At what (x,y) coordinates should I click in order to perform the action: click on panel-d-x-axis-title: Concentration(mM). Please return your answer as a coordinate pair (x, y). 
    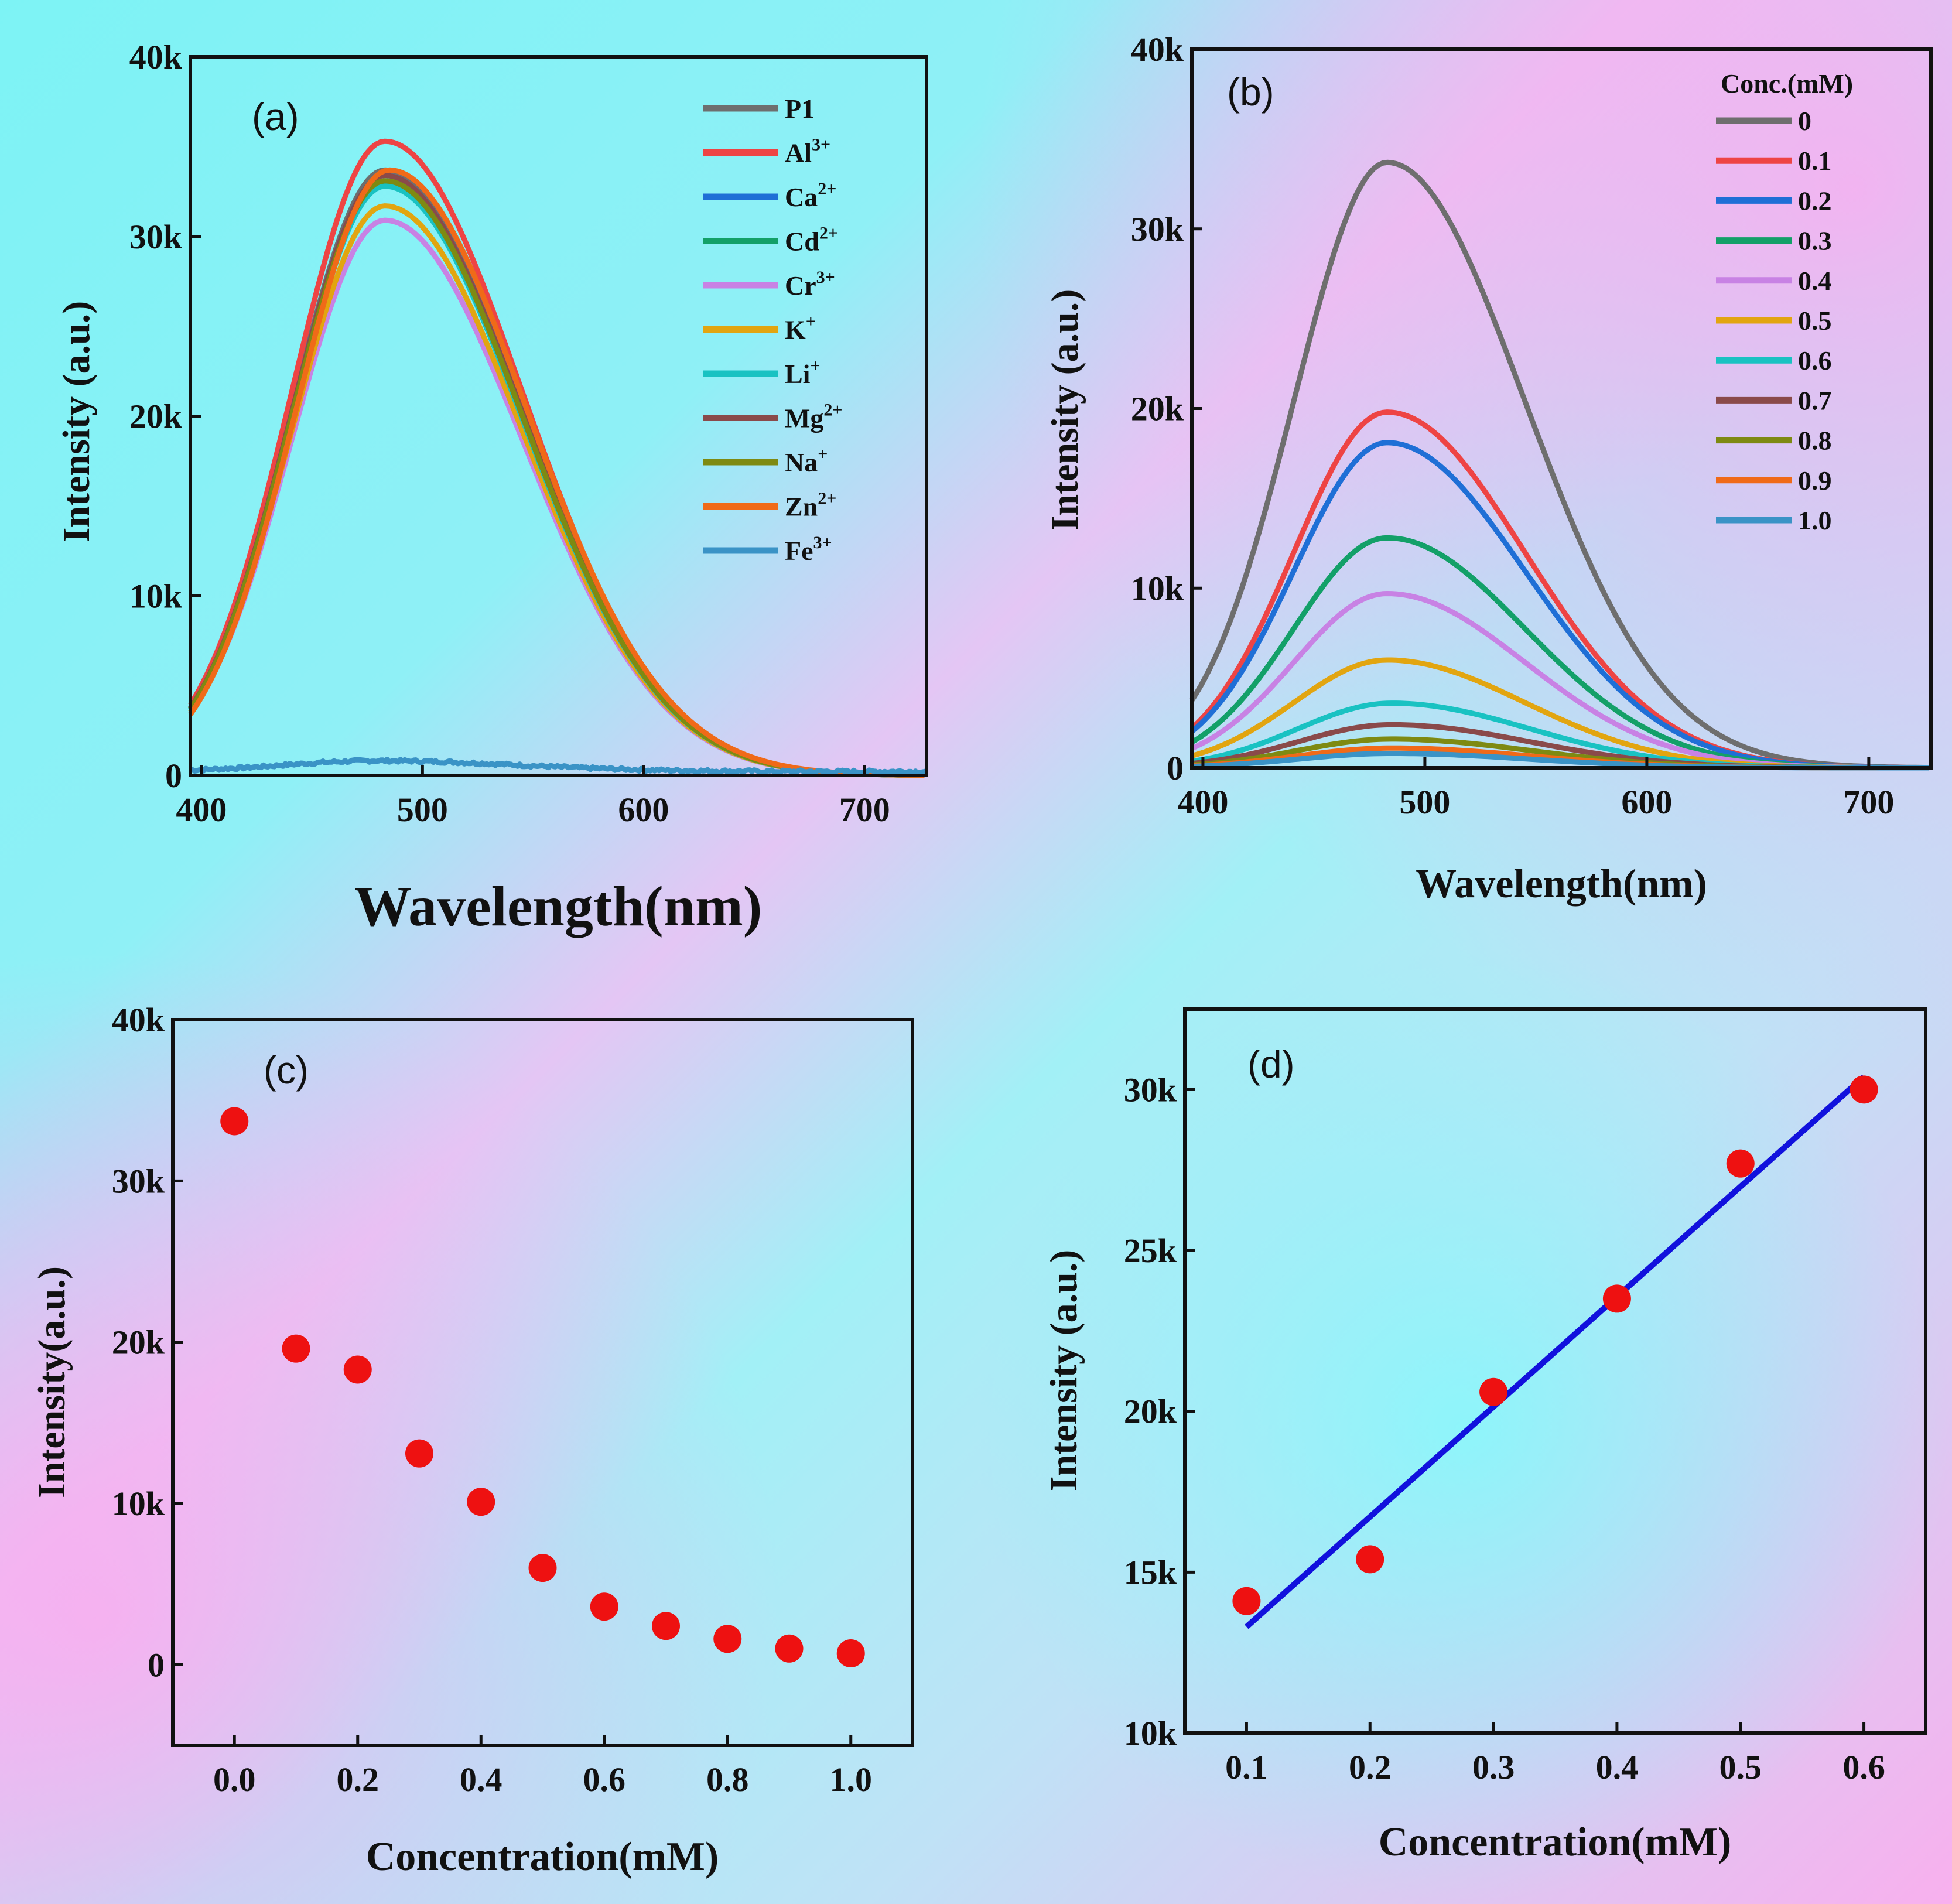
    Looking at the image, I should click on (1556, 1842).